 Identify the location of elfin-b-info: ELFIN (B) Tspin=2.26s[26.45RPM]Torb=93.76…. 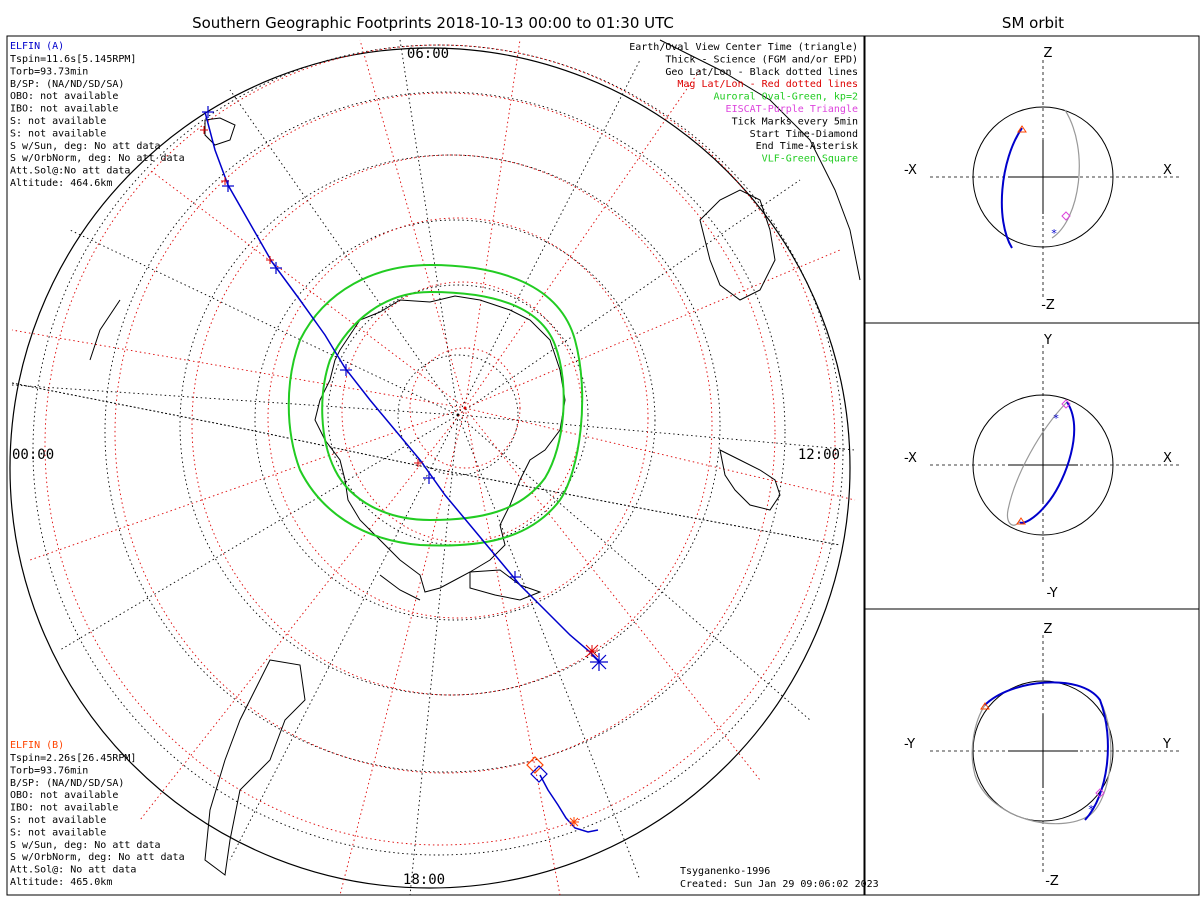
(97, 814).